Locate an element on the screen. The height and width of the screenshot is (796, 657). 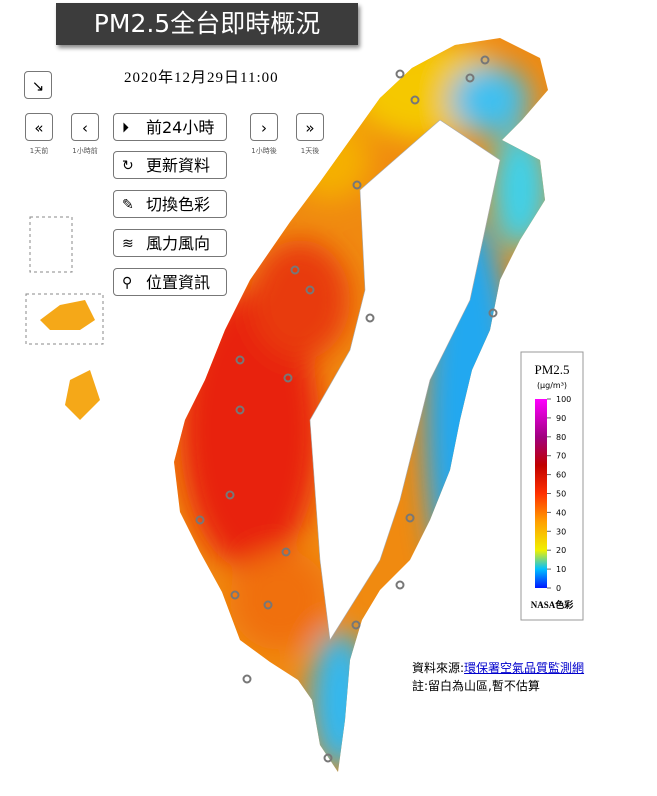
button-label: 位置資訊 is located at coordinates (178, 282).